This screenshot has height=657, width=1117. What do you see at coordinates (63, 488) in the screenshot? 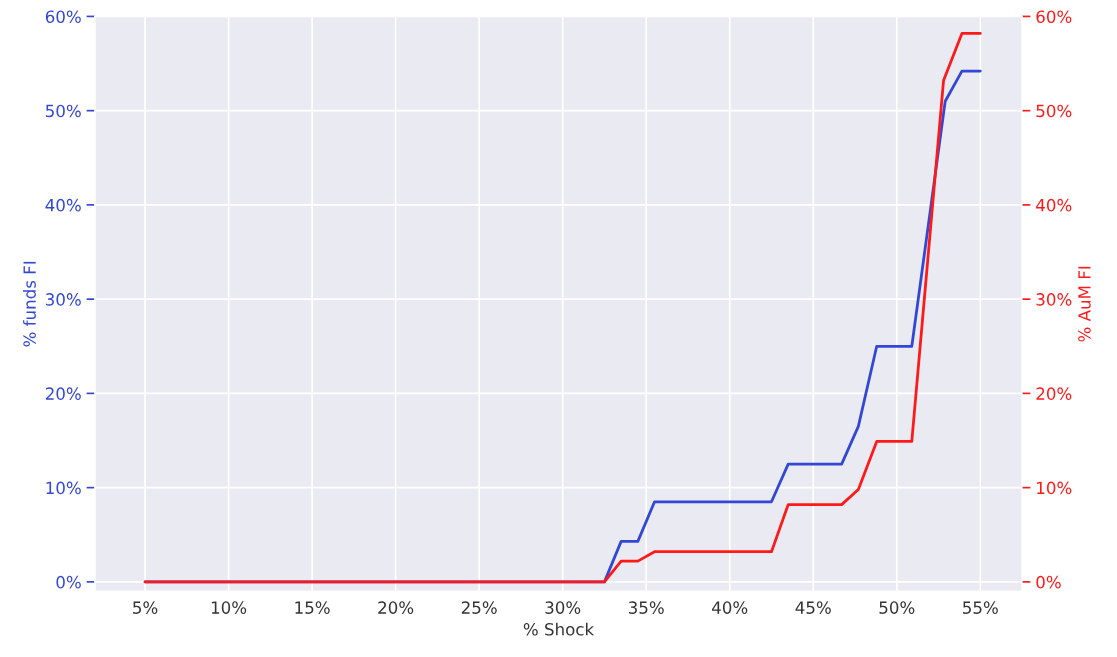
I see `y-tick-label: 10%` at bounding box center [63, 488].